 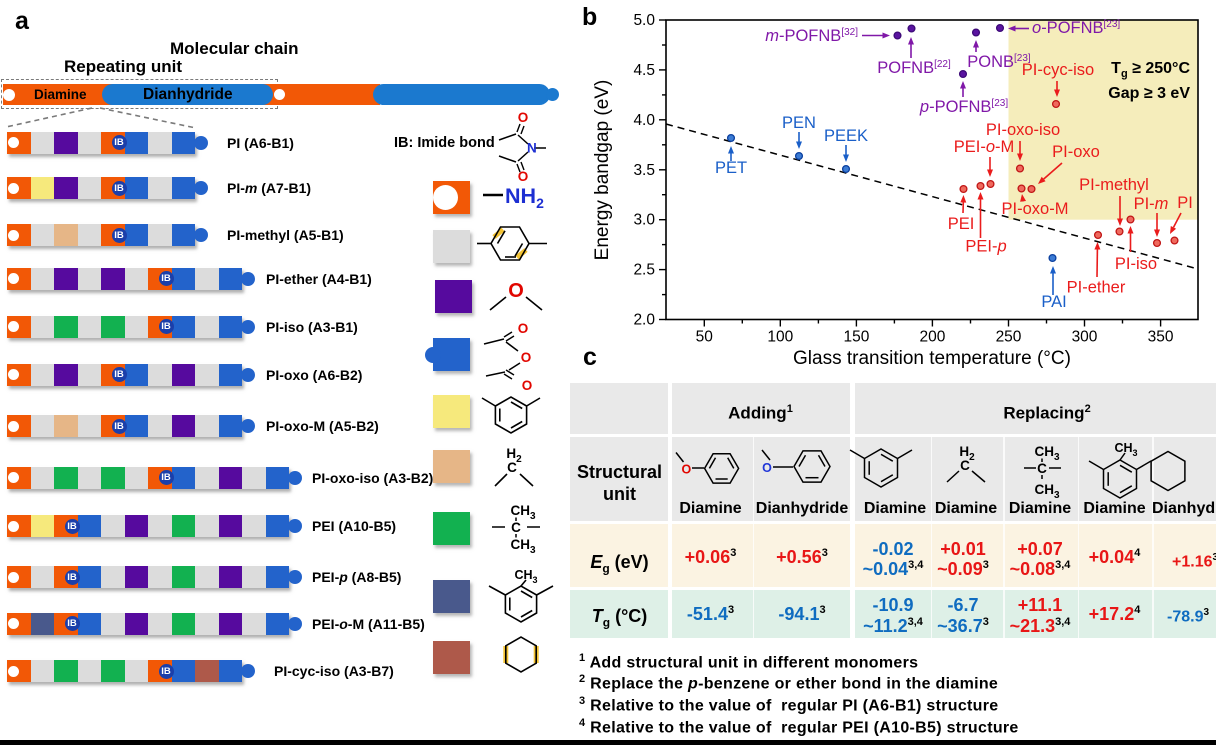 What do you see at coordinates (1136, 264) in the screenshot?
I see `svg-text: PI-iso` at bounding box center [1136, 264].